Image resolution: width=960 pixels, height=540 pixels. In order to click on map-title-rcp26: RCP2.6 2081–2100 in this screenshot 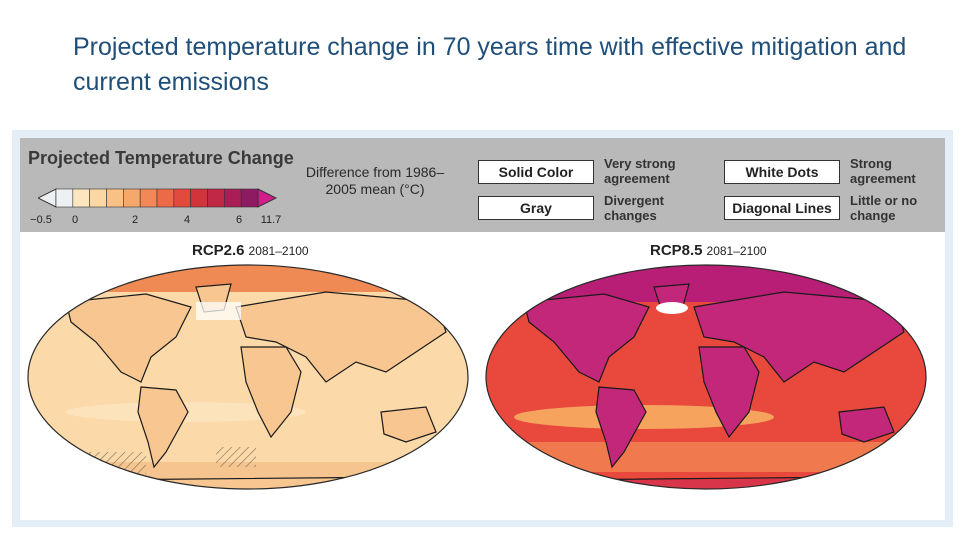, I will do `click(250, 250)`.